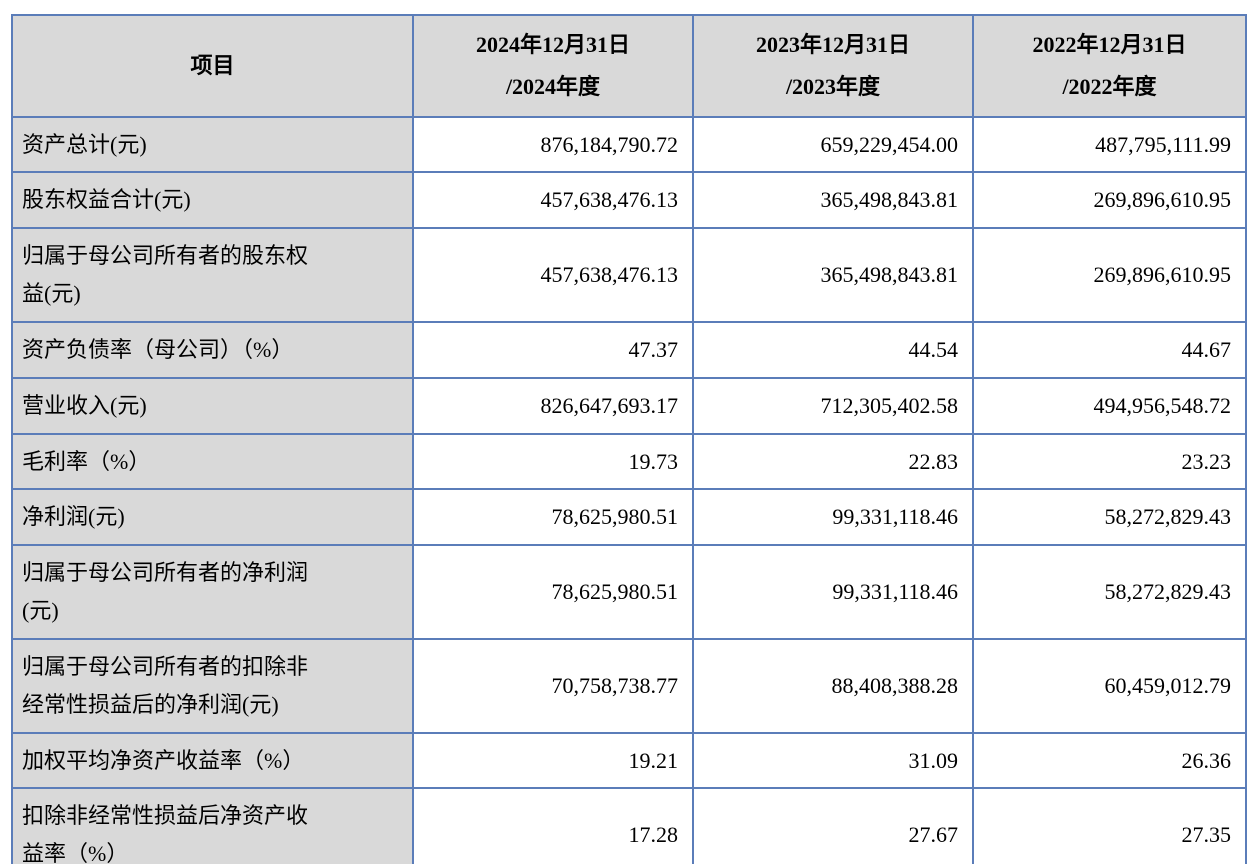 The width and height of the screenshot is (1258, 864). I want to click on header-2022-date: 2022年12月31日, so click(1109, 44).